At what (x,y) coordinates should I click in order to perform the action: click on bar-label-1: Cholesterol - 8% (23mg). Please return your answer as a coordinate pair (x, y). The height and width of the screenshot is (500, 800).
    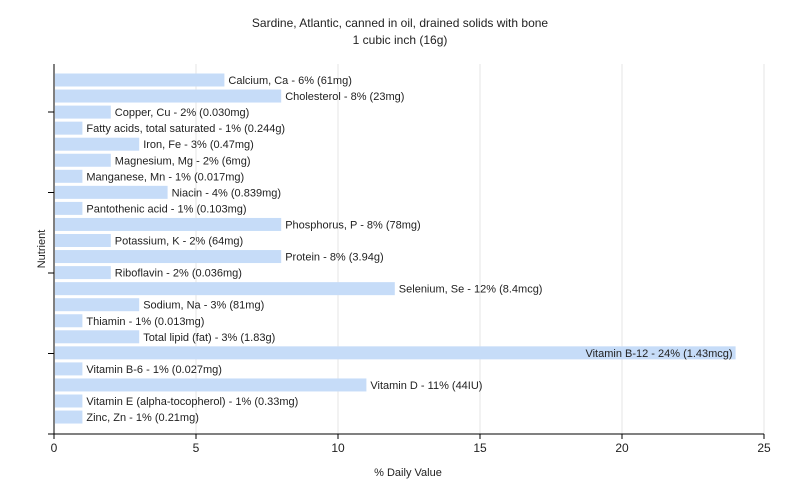
    Looking at the image, I should click on (344, 97).